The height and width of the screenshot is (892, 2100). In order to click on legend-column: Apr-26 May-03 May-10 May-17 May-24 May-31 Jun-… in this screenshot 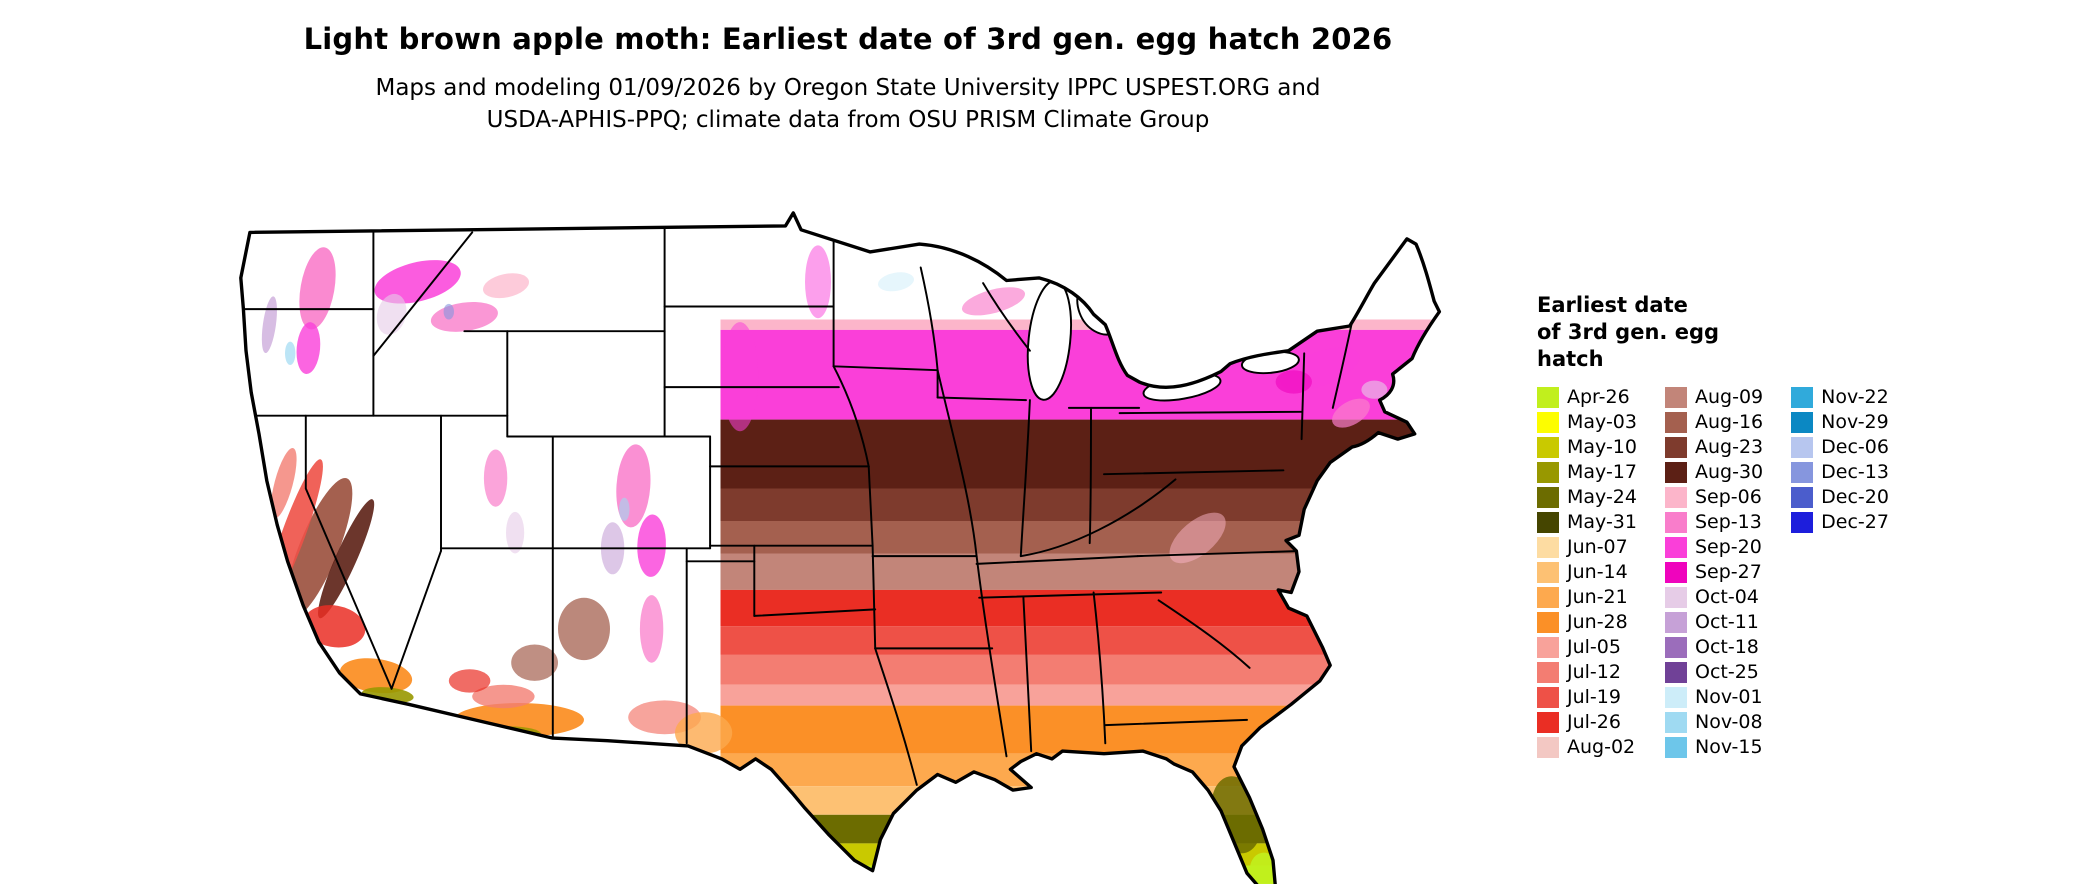, I will do `click(1587, 572)`.